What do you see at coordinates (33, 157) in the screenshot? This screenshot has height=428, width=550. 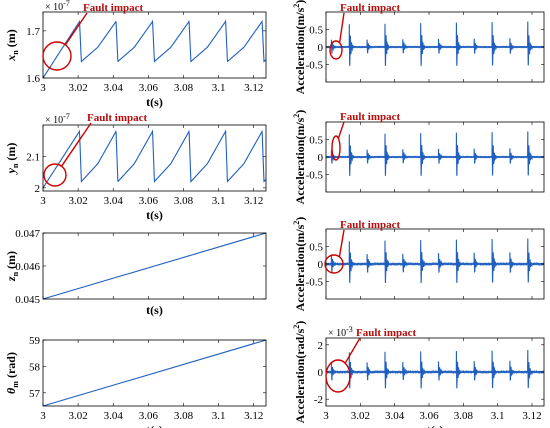 I see `y-tick-label: 2.1` at bounding box center [33, 157].